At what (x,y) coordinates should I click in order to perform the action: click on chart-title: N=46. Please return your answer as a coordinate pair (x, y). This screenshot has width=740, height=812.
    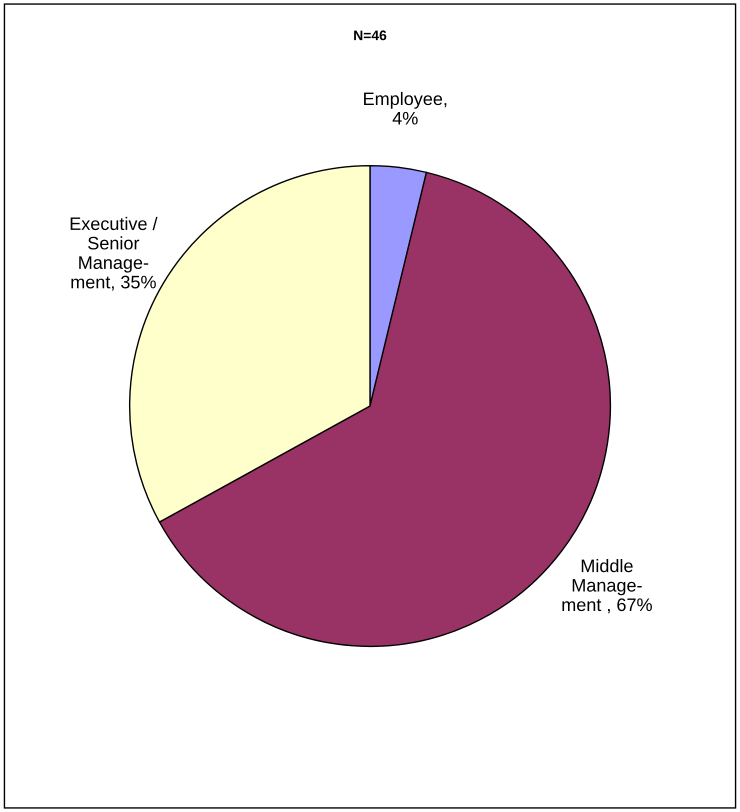
    Looking at the image, I should click on (370, 35).